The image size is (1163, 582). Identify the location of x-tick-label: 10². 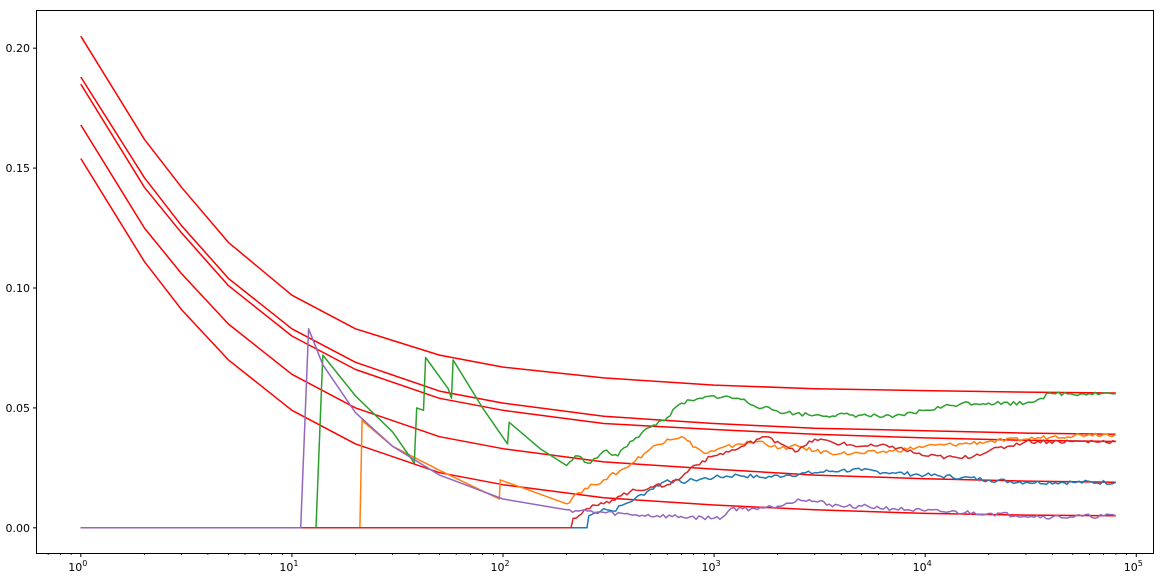
(499, 566).